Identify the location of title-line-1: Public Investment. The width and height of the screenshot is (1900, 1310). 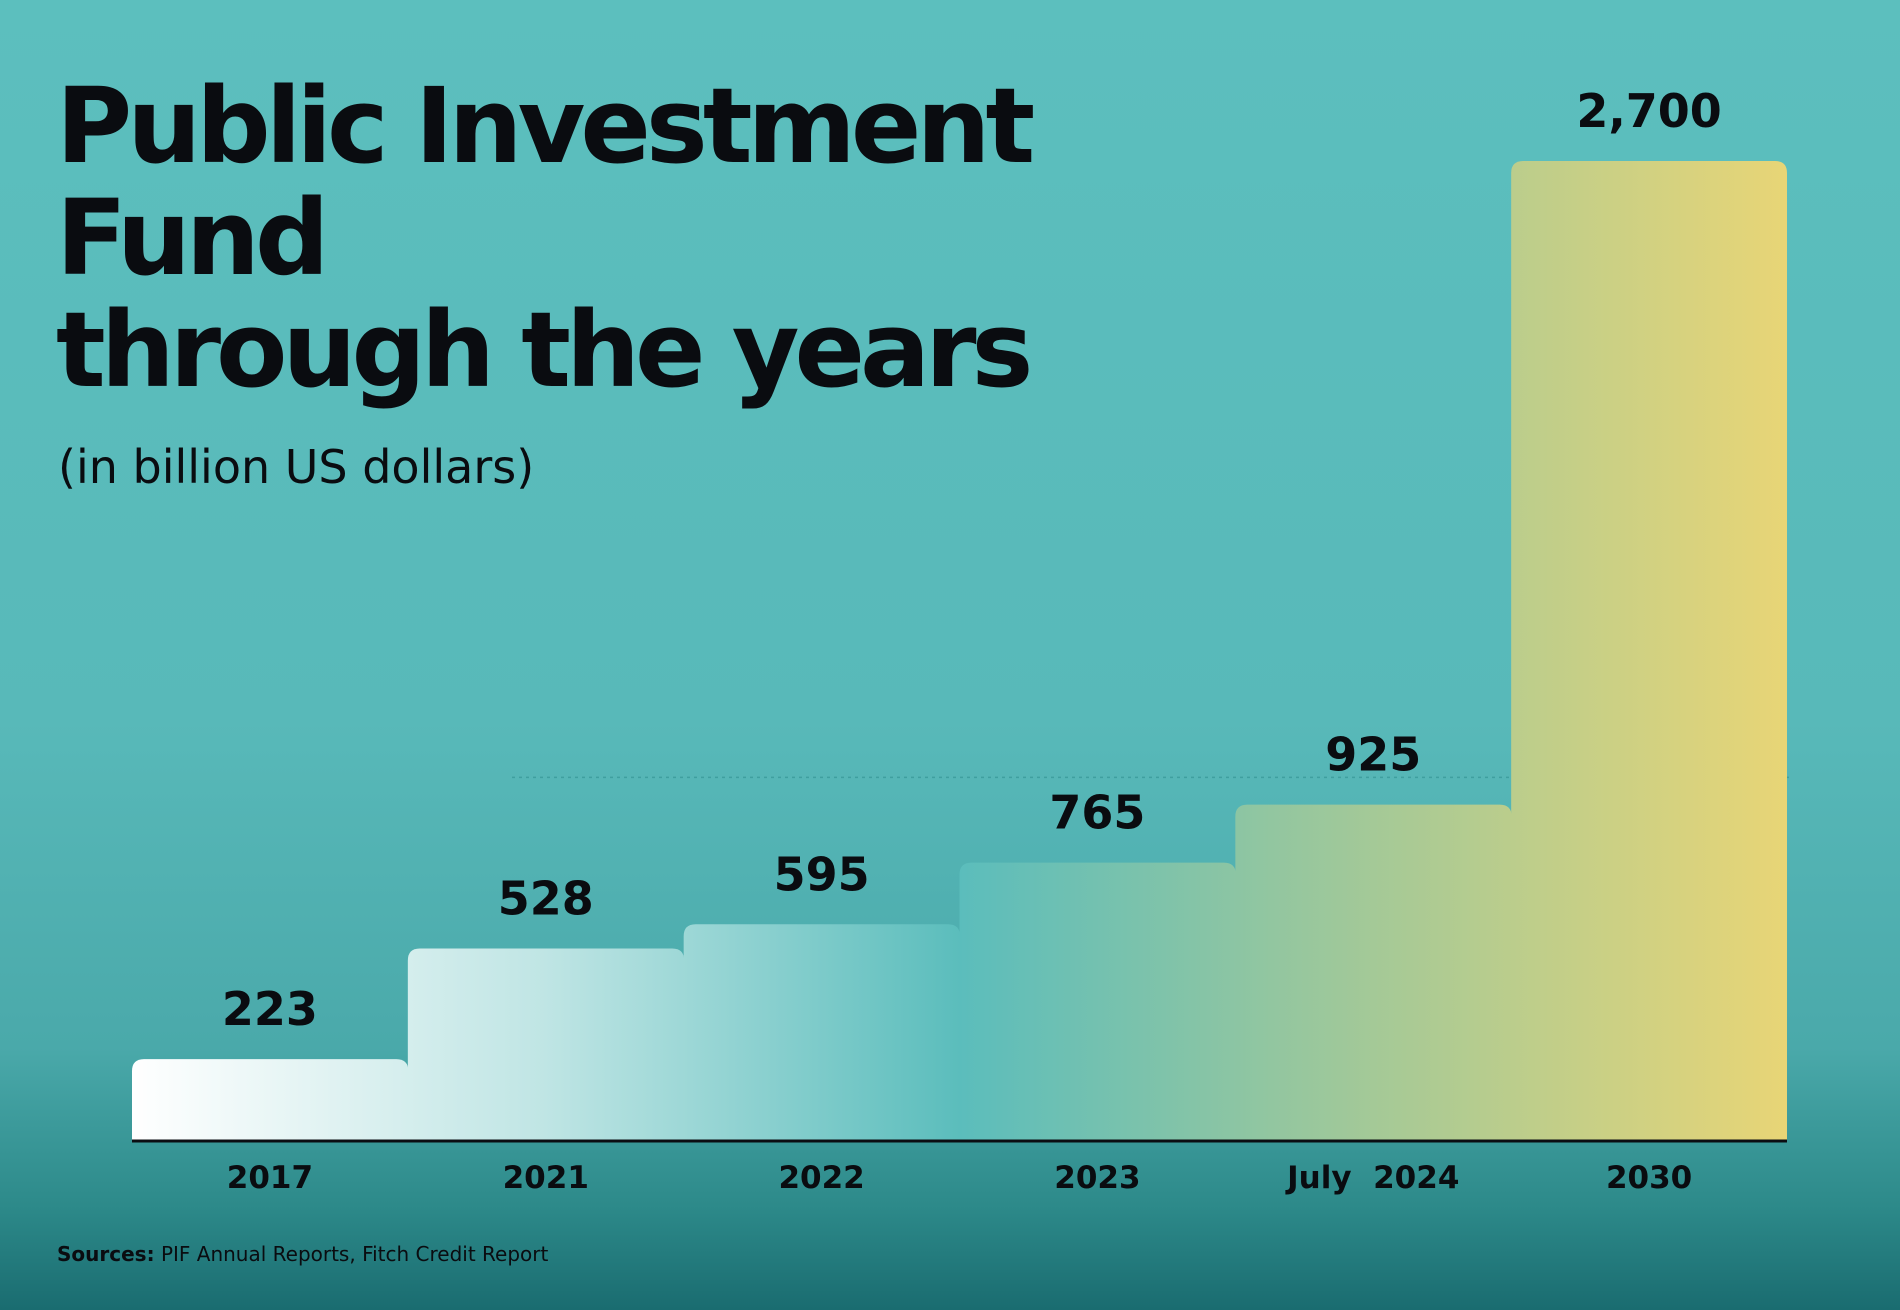
(545, 126).